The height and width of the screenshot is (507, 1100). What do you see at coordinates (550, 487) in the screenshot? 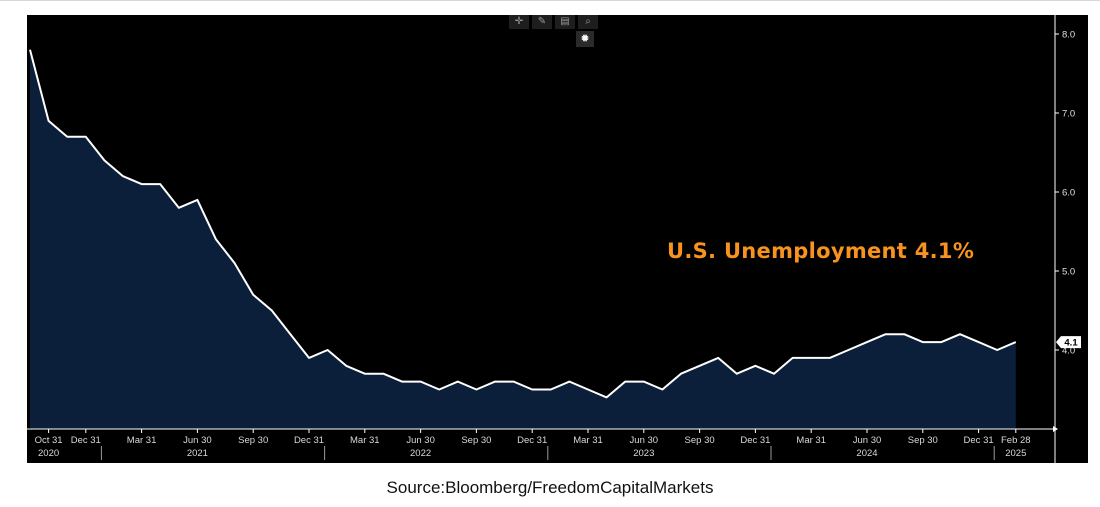
I see `source-caption: Source:Bloomberg/FreedomCapitalMarkets` at bounding box center [550, 487].